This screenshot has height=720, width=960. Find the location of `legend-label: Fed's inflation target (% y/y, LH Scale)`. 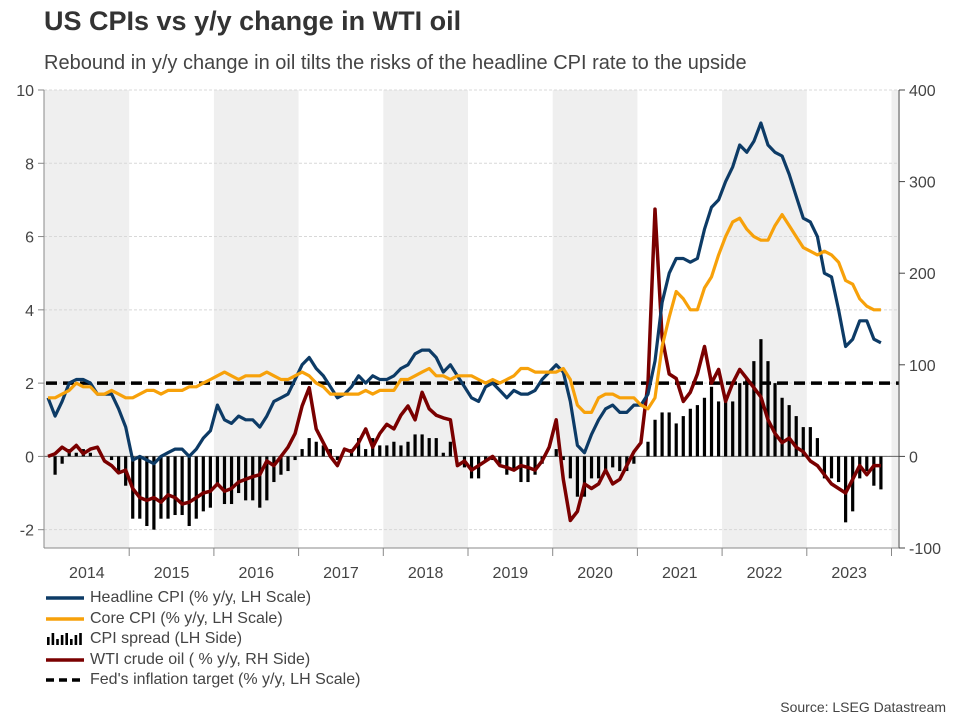

legend-label: Fed's inflation target (% y/y, LH Scale) is located at coordinates (225, 680).